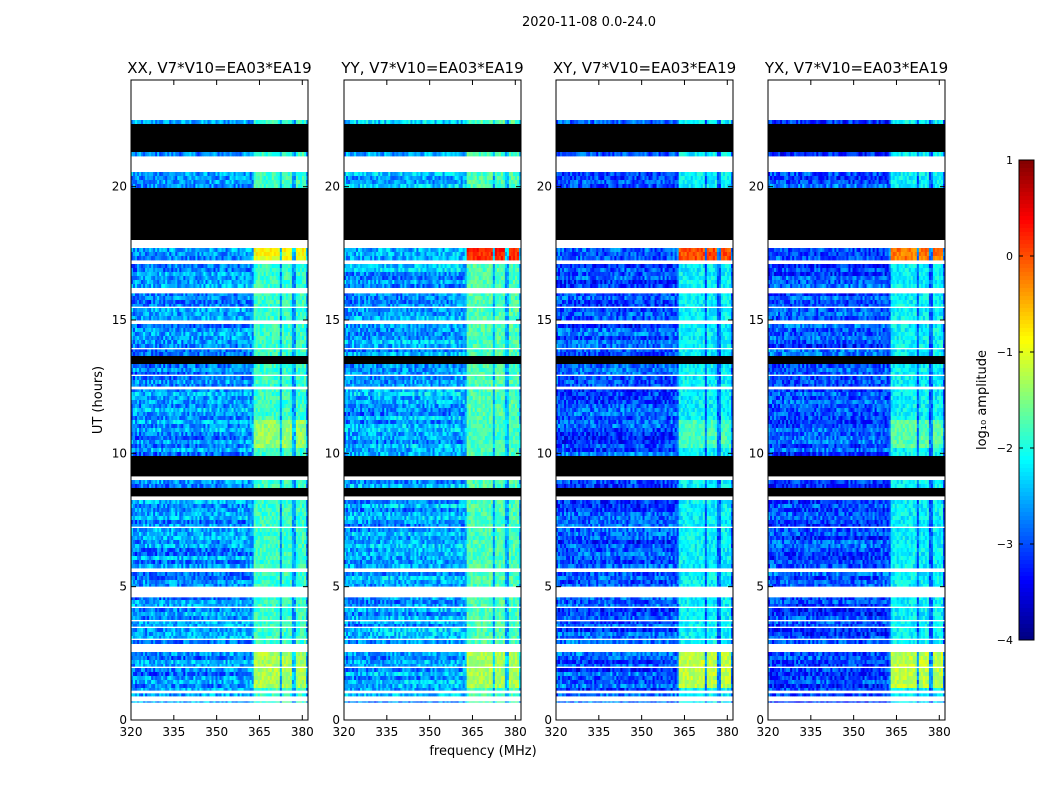 This screenshot has height=800, width=1050. What do you see at coordinates (259, 732) in the screenshot?
I see `x-tick-label: 365` at bounding box center [259, 732].